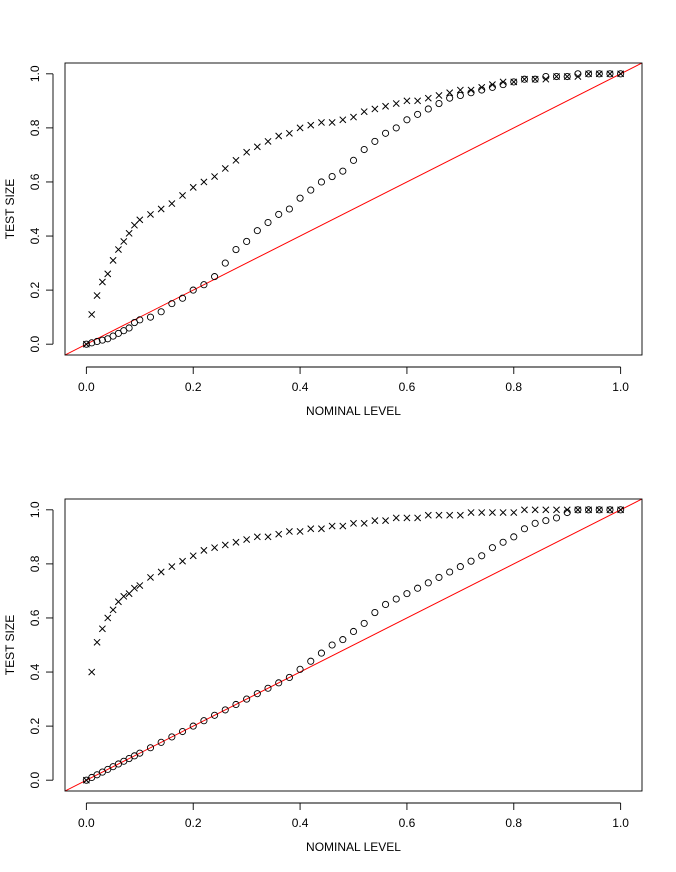  Describe the element at coordinates (10, 209) in the screenshot. I see `y-axis-title: TEST SIZE` at that location.